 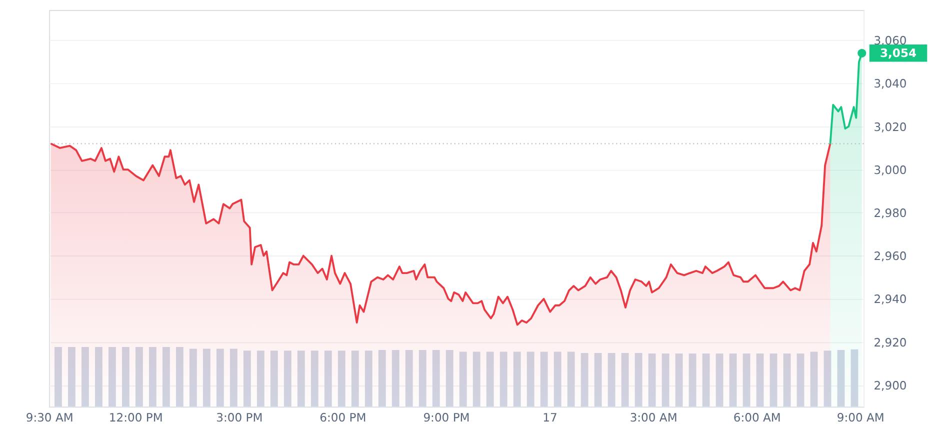 What do you see at coordinates (50, 417) in the screenshot?
I see `x-tick-label: 9:30 AM` at bounding box center [50, 417].